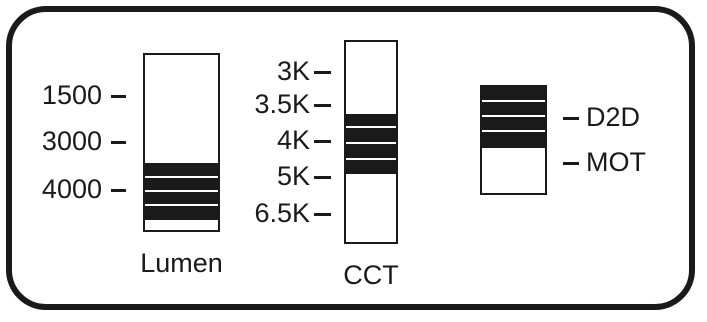 This screenshot has width=707, height=322. Describe the element at coordinates (293, 176) in the screenshot. I see `cct-tick-label-5k: 5K` at that location.